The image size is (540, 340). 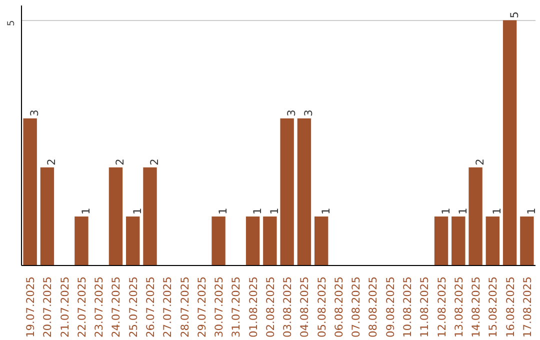 What do you see at coordinates (219, 307) in the screenshot?
I see `x-tick-label: 30.07.2025` at bounding box center [219, 307].